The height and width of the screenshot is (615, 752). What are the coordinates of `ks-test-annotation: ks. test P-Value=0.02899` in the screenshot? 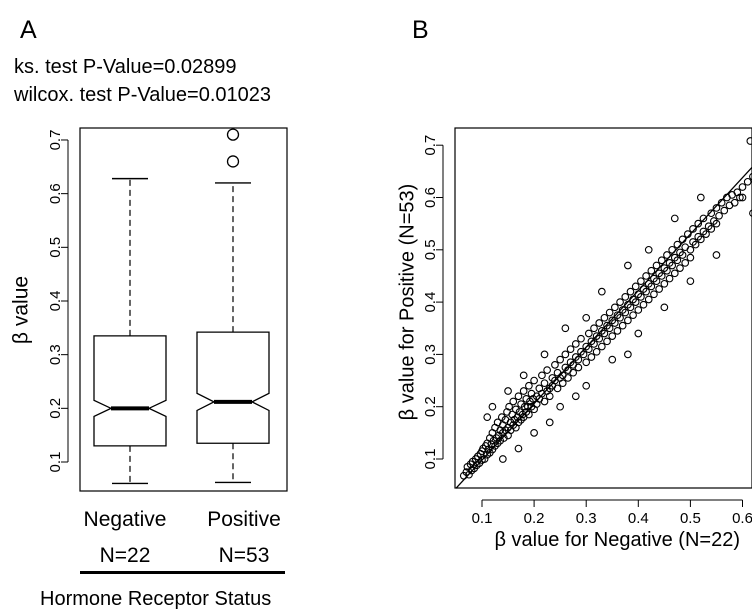 It's located at (125, 67).